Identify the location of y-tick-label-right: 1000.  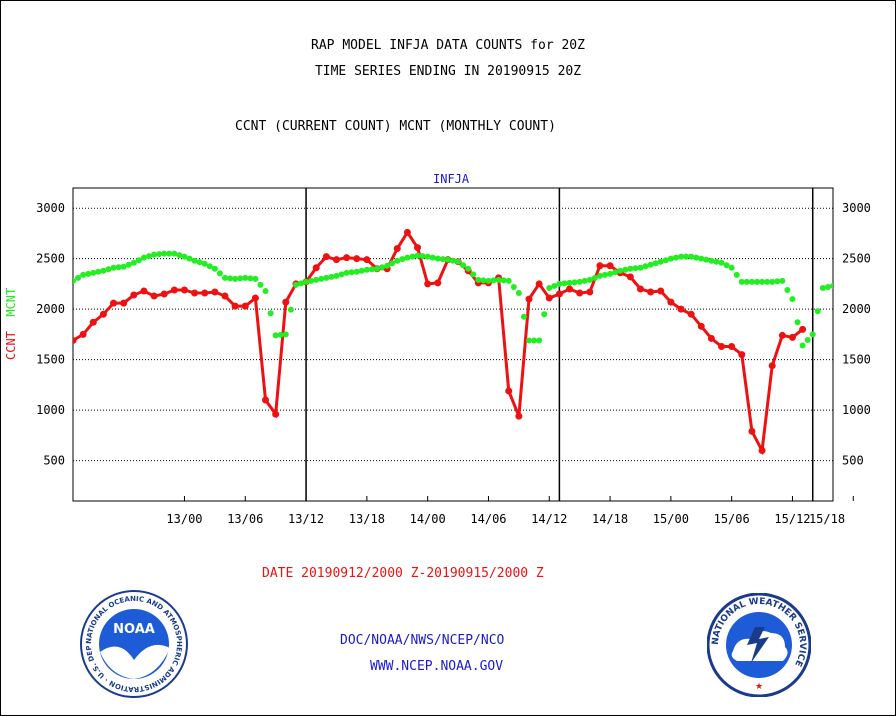
(856, 410).